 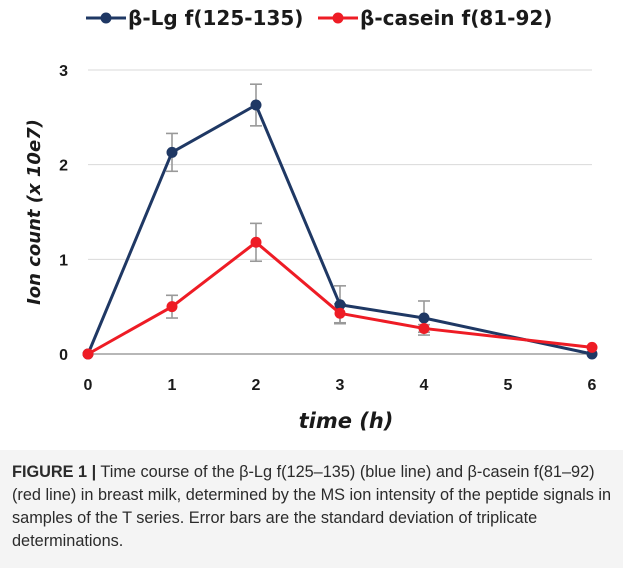 I want to click on x-tick-label: 1, so click(x=172, y=385).